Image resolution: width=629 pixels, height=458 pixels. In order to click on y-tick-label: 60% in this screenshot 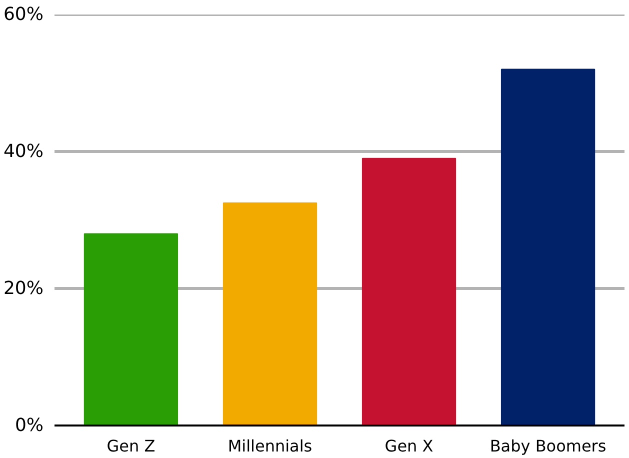, I will do `click(23, 14)`.